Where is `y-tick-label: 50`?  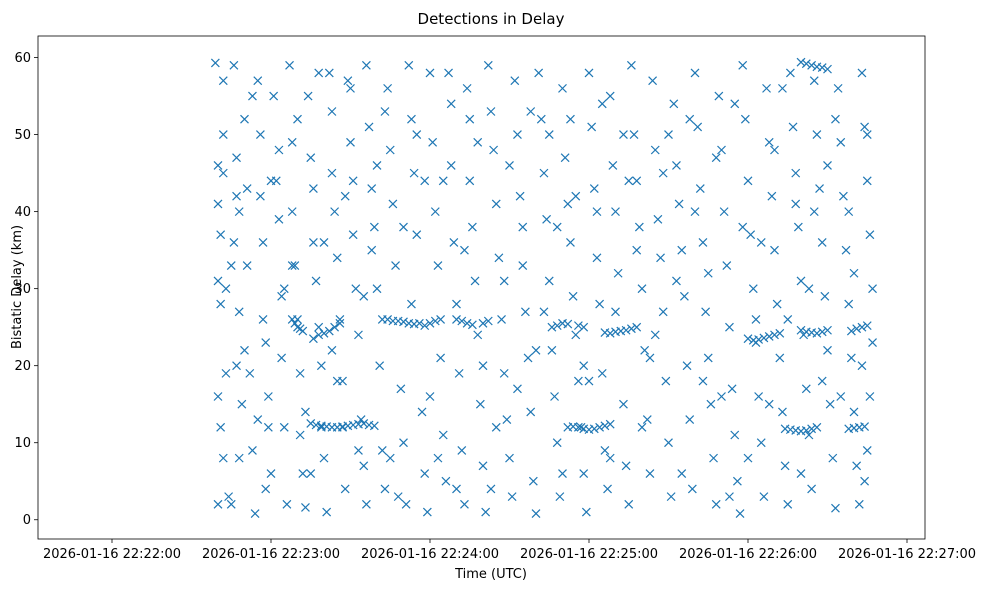
y-tick-label: 50 is located at coordinates (22, 135).